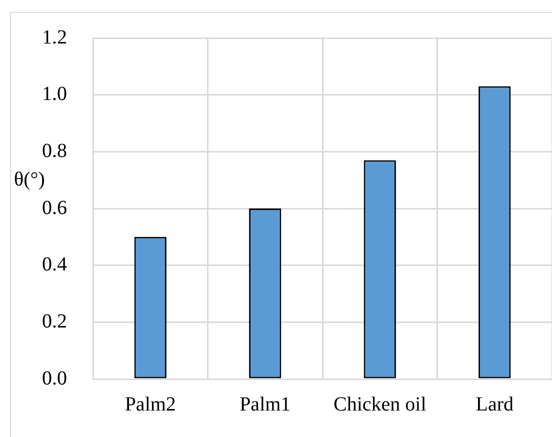 The image size is (552, 437). What do you see at coordinates (54, 37) in the screenshot?
I see `y-tick-label: 1.2` at bounding box center [54, 37].